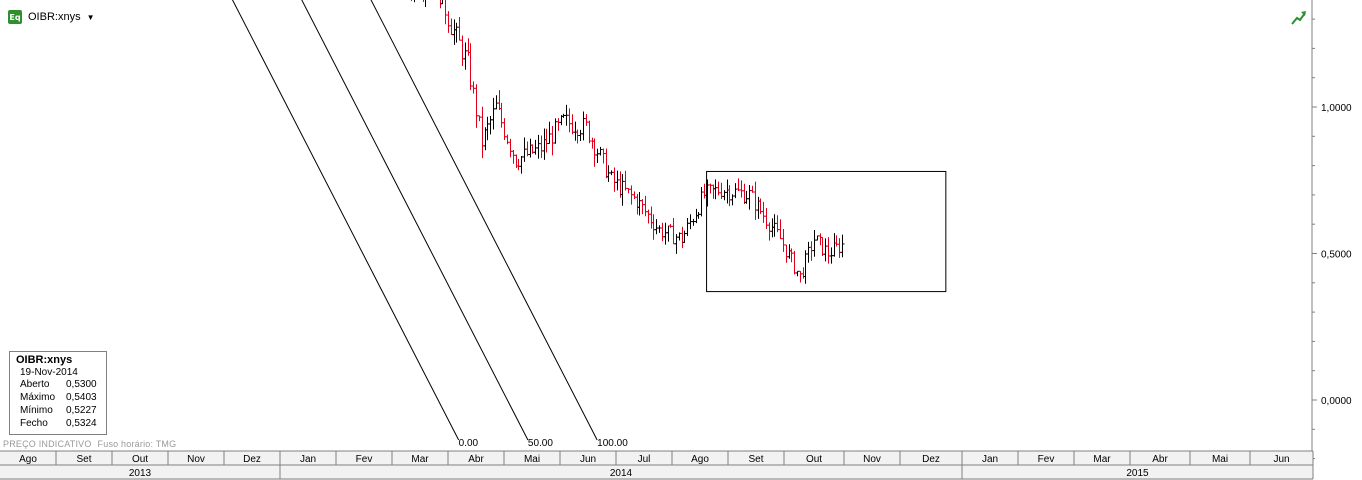  What do you see at coordinates (47, 444) in the screenshot?
I see `price-note: PREÇO INDICATIVO` at bounding box center [47, 444].